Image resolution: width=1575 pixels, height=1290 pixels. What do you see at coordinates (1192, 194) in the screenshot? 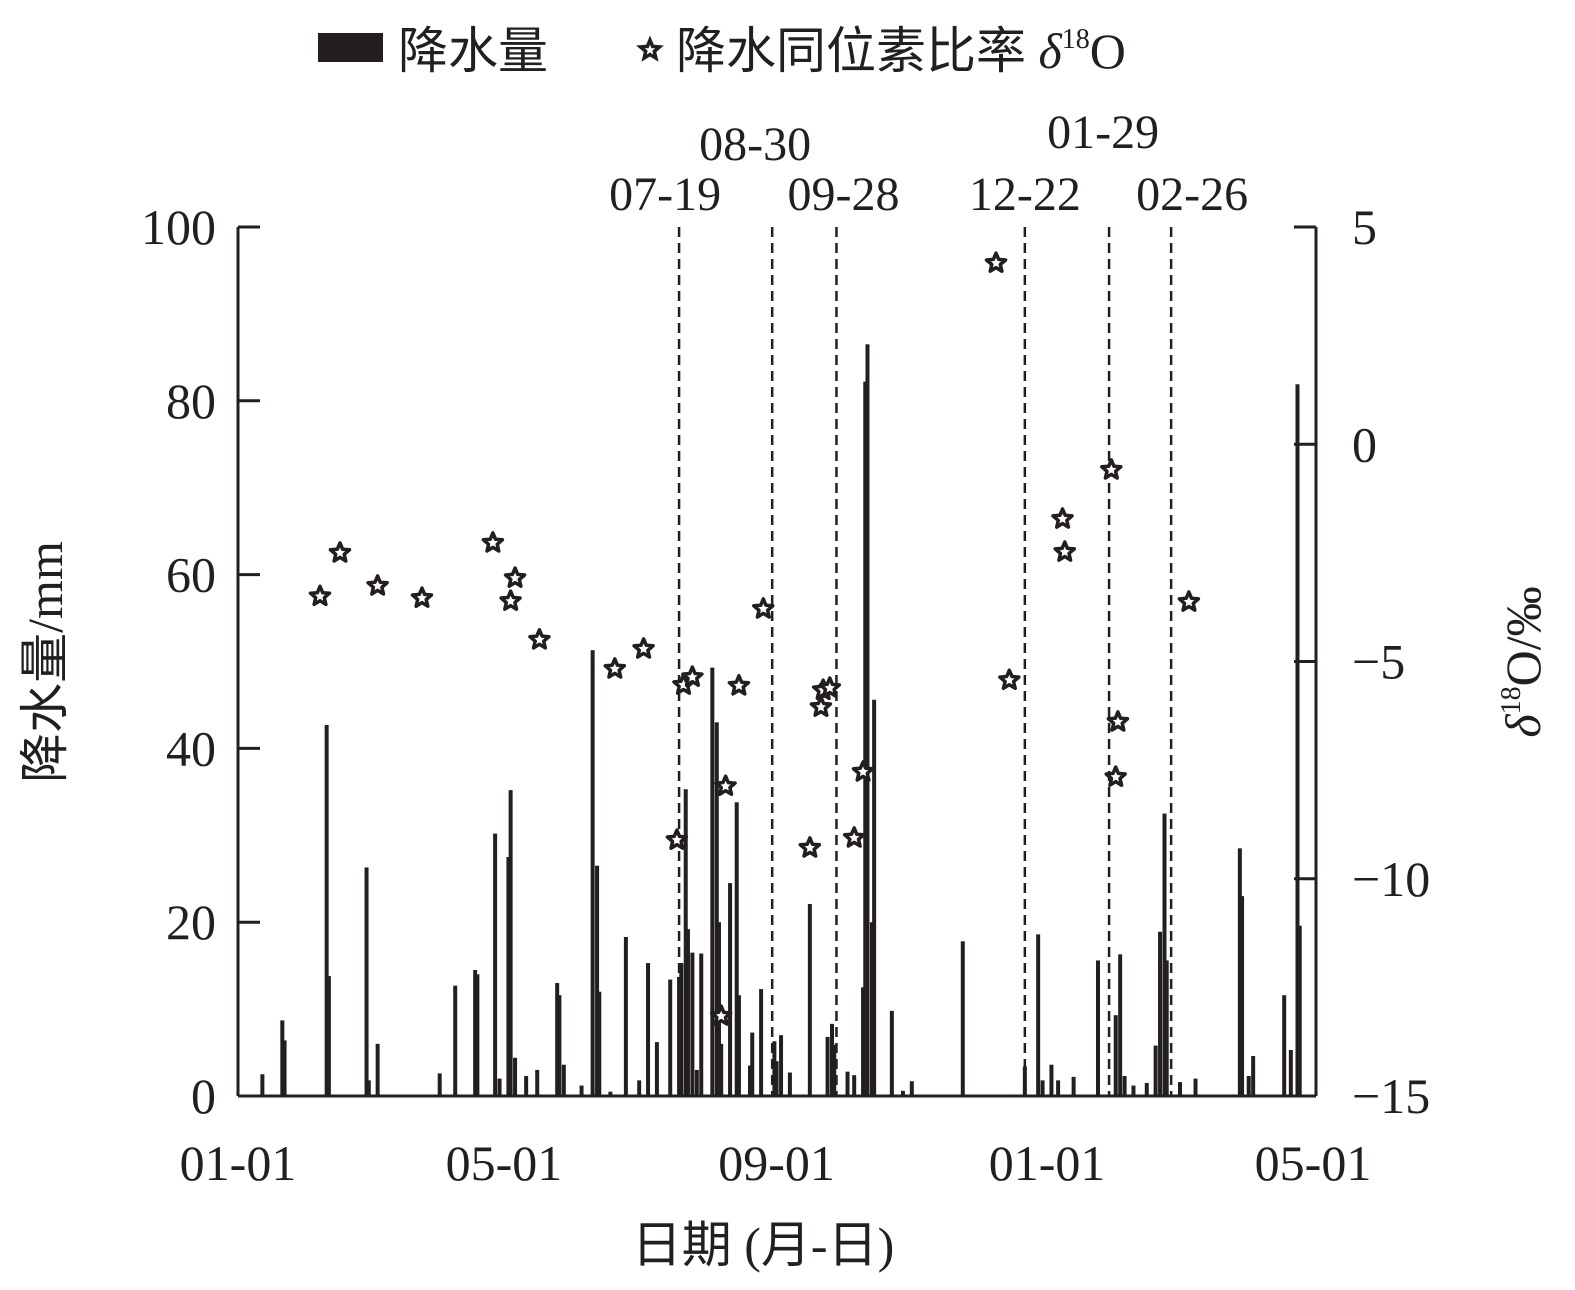
I see `event-label: 02-26` at bounding box center [1192, 194].